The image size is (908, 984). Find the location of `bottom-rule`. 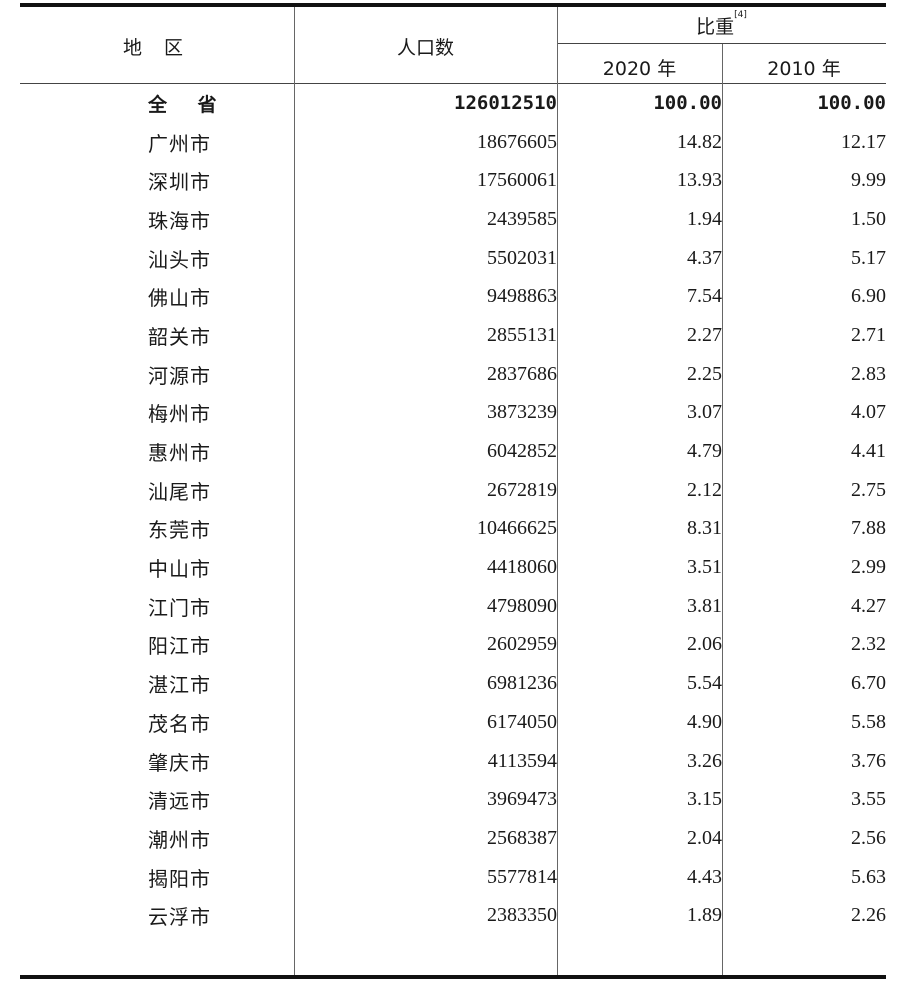

bottom-rule is located at coordinates (453, 977).